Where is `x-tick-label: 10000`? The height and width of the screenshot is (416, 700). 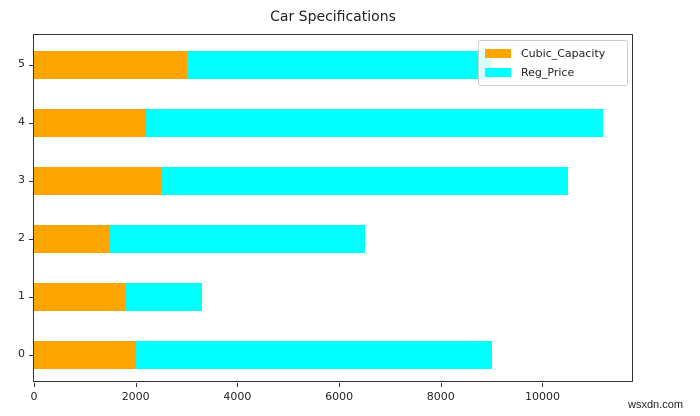
x-tick-label: 10000 is located at coordinates (542, 396).